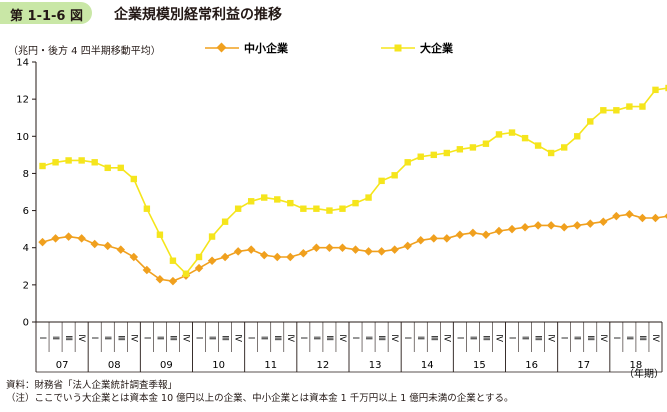 This screenshot has height=412, width=667. Describe the element at coordinates (92, 385) in the screenshot. I see `source-line: 資料：財務省「法人企業統計調査季報」` at that location.